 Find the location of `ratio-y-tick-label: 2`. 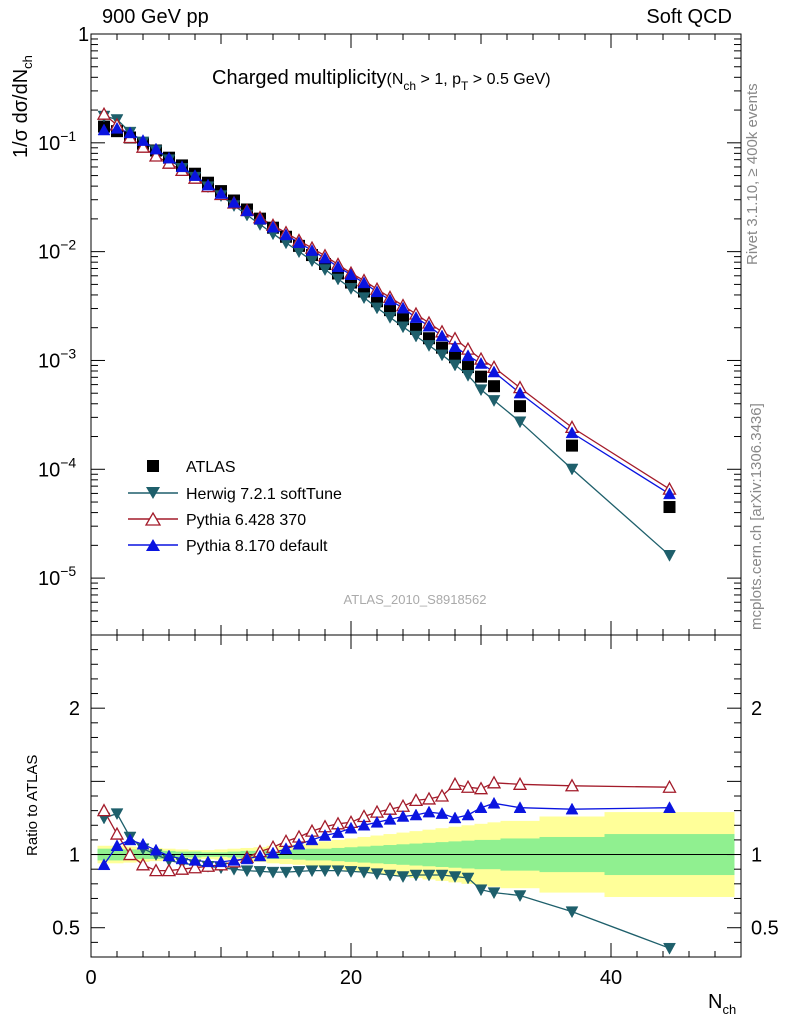

ratio-y-tick-label: 2 is located at coordinates (74, 709).